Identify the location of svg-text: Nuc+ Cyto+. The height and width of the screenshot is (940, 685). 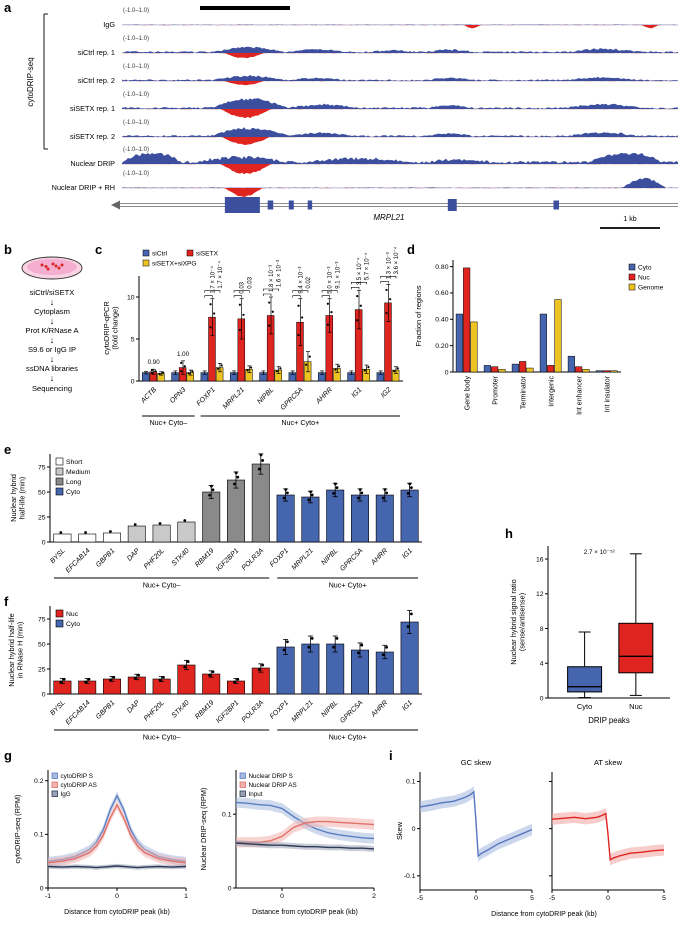
(348, 585).